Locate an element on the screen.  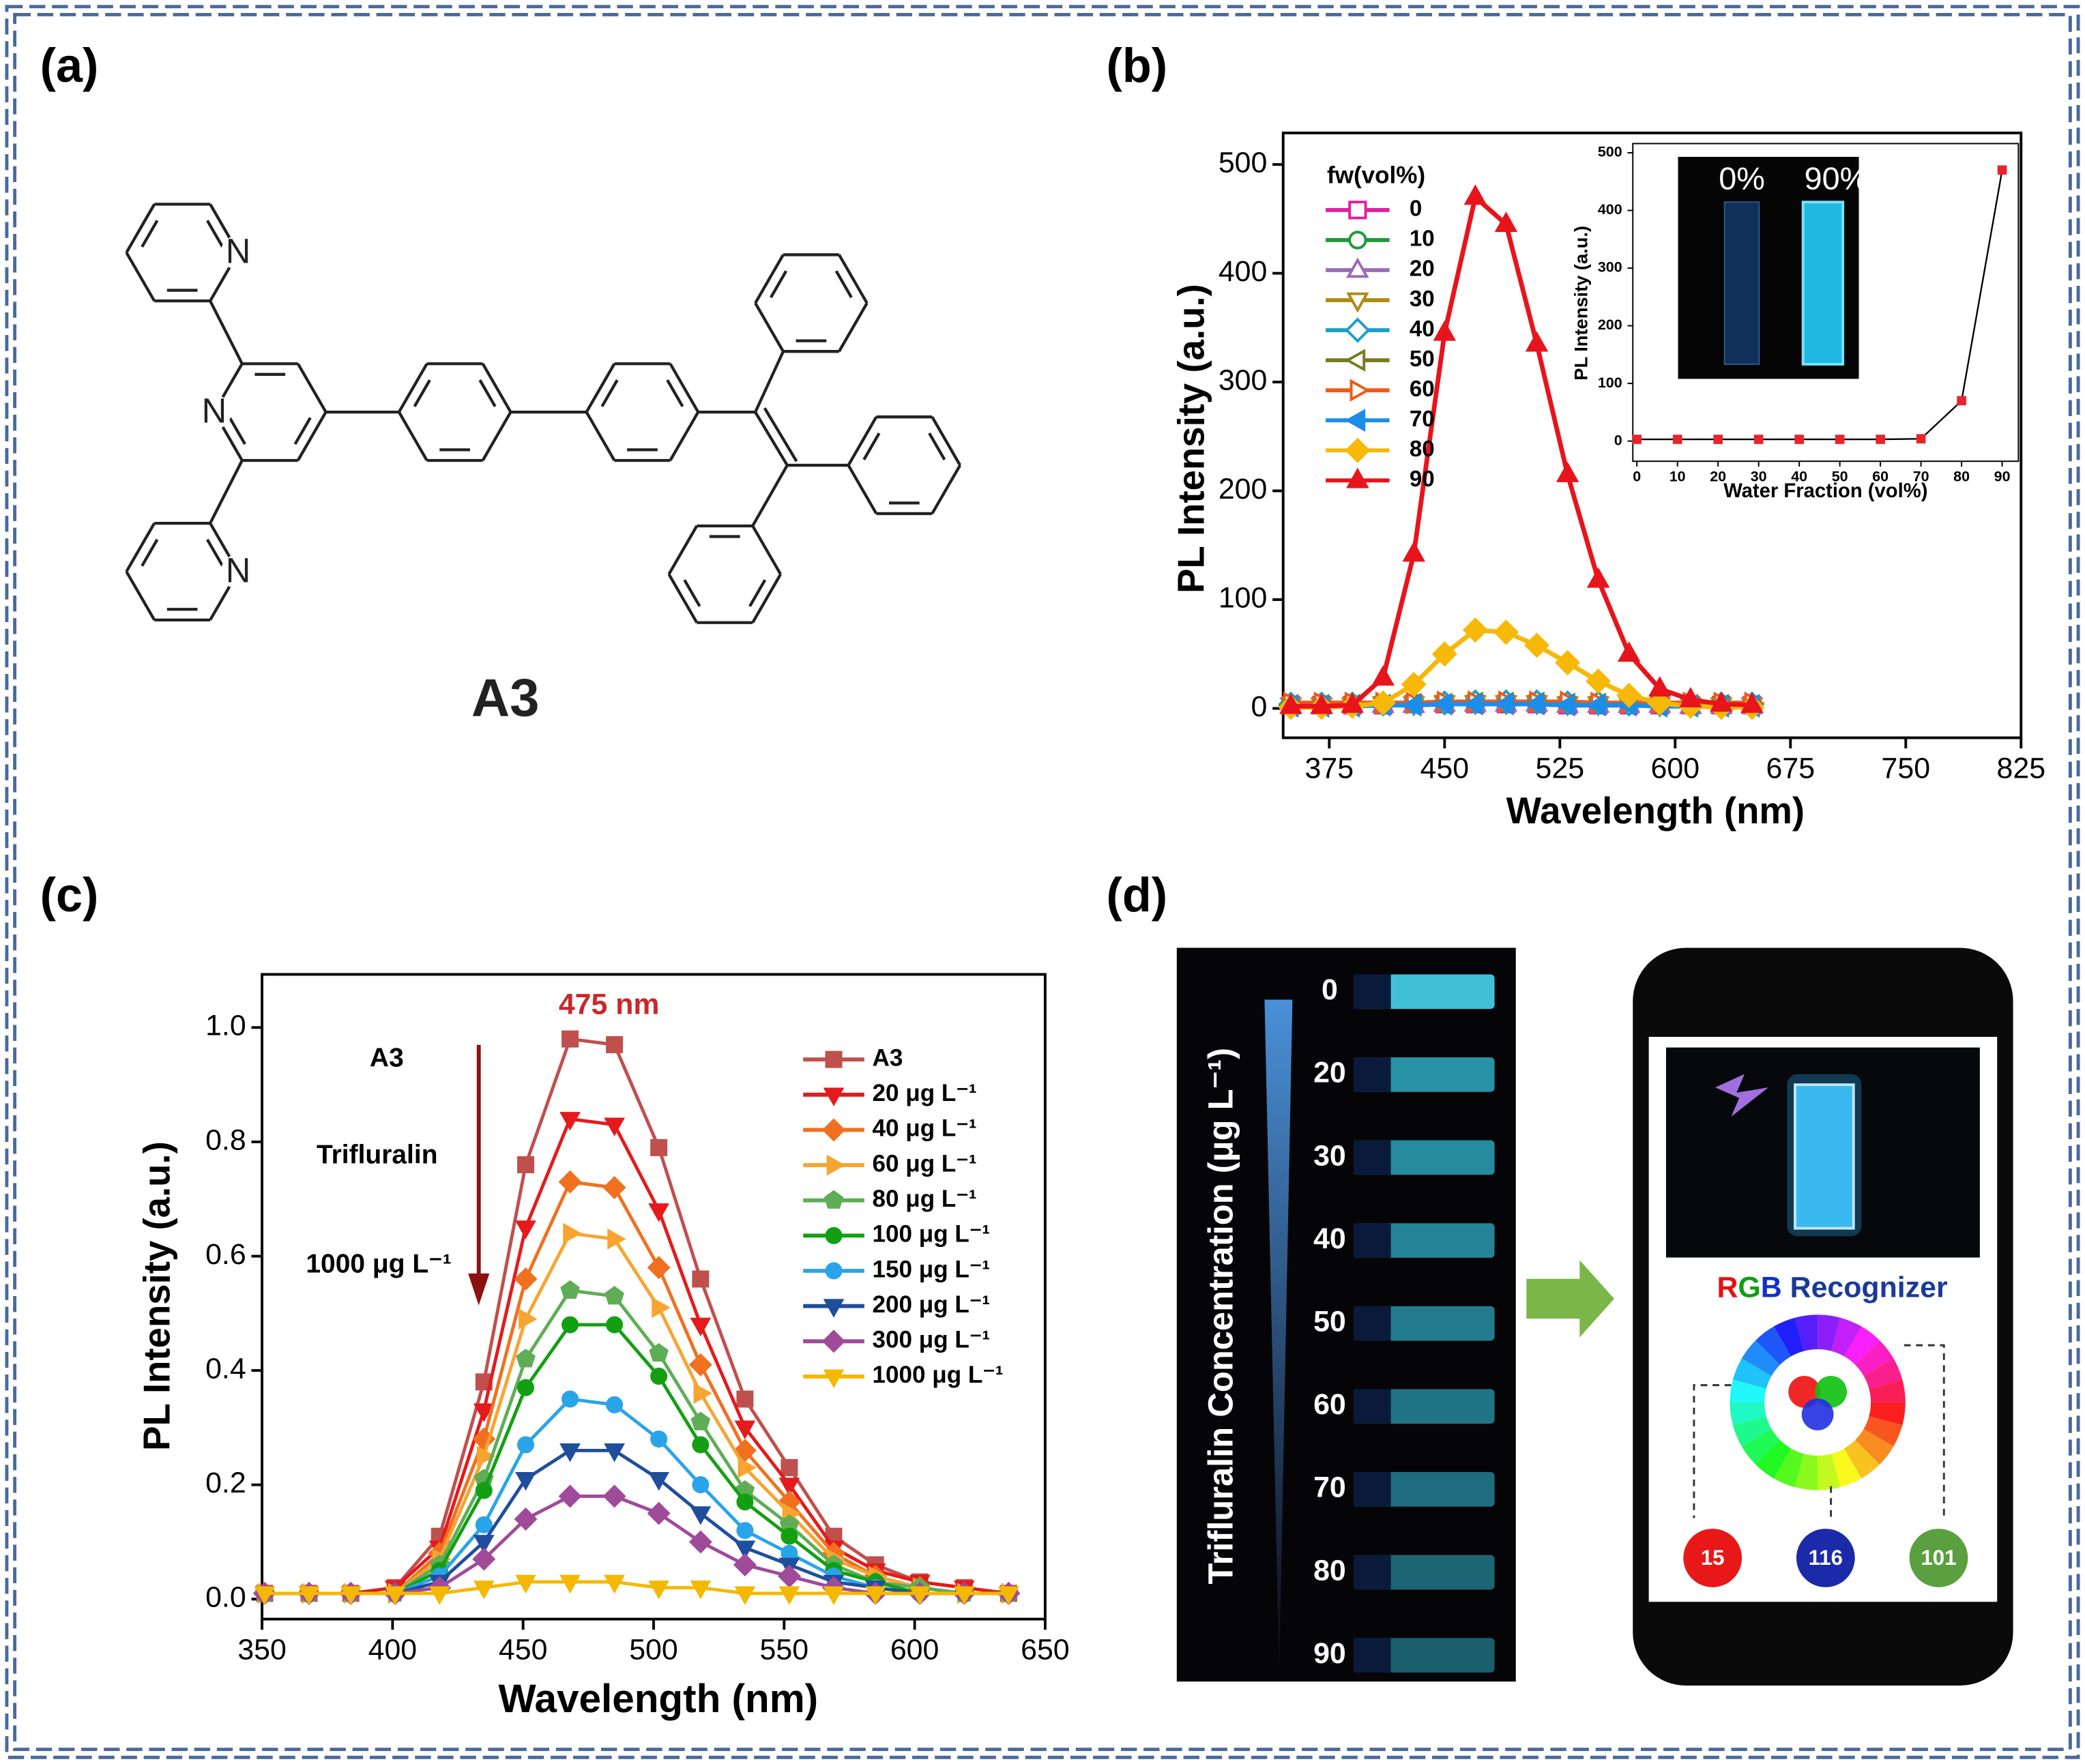
plot-frame is located at coordinates (1652, 435).